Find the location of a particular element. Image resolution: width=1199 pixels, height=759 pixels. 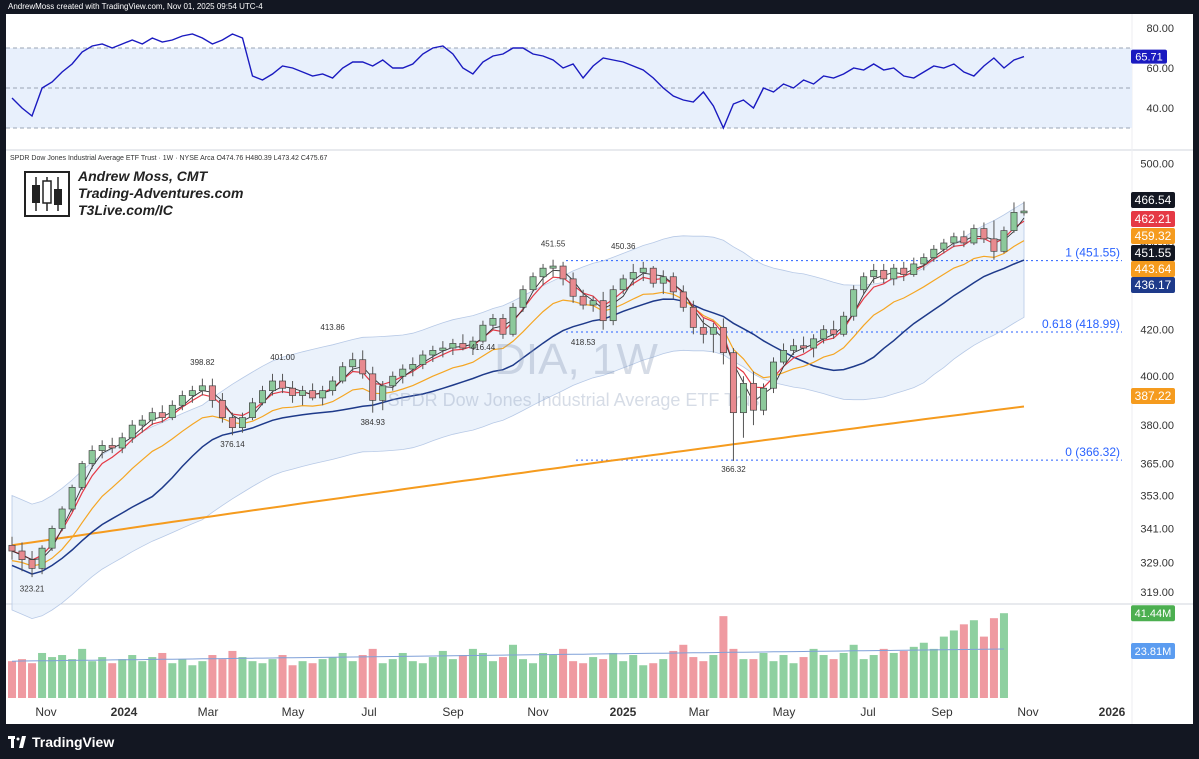

x-tick-label: 2026 is located at coordinates (1112, 712).